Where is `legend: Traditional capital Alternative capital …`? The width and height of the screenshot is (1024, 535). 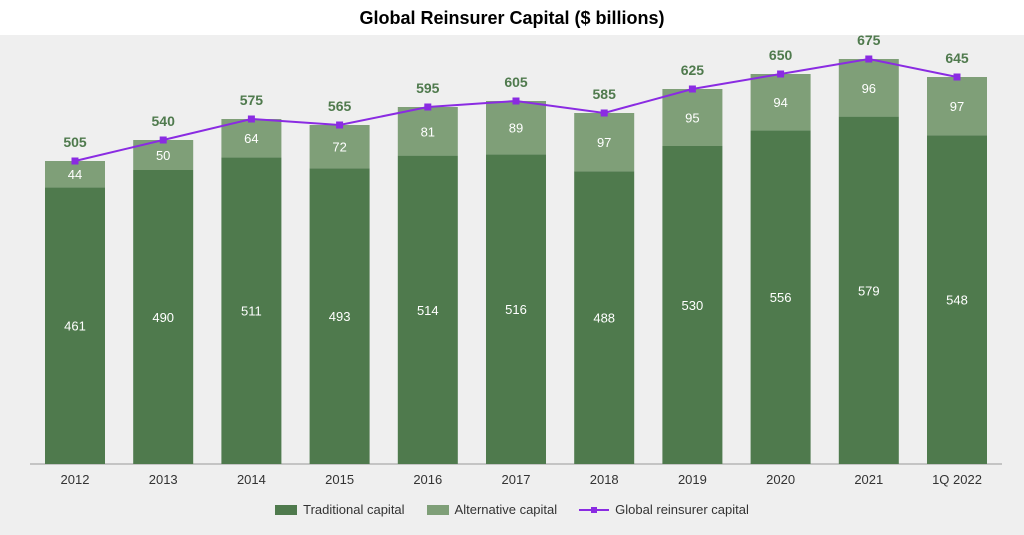 legend: Traditional capital Alternative capital … is located at coordinates (512, 509).